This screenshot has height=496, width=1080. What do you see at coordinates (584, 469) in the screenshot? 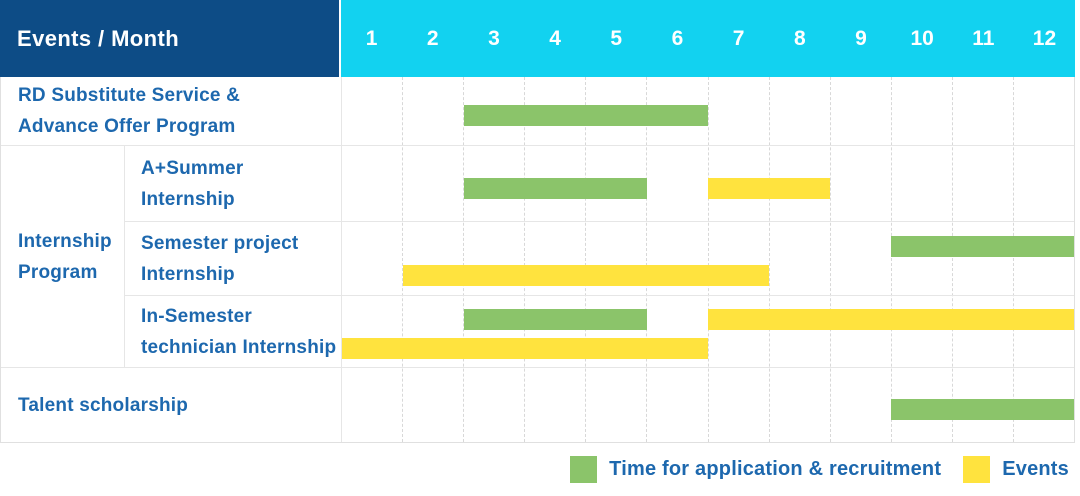
I see `legend-swatch-application` at bounding box center [584, 469].